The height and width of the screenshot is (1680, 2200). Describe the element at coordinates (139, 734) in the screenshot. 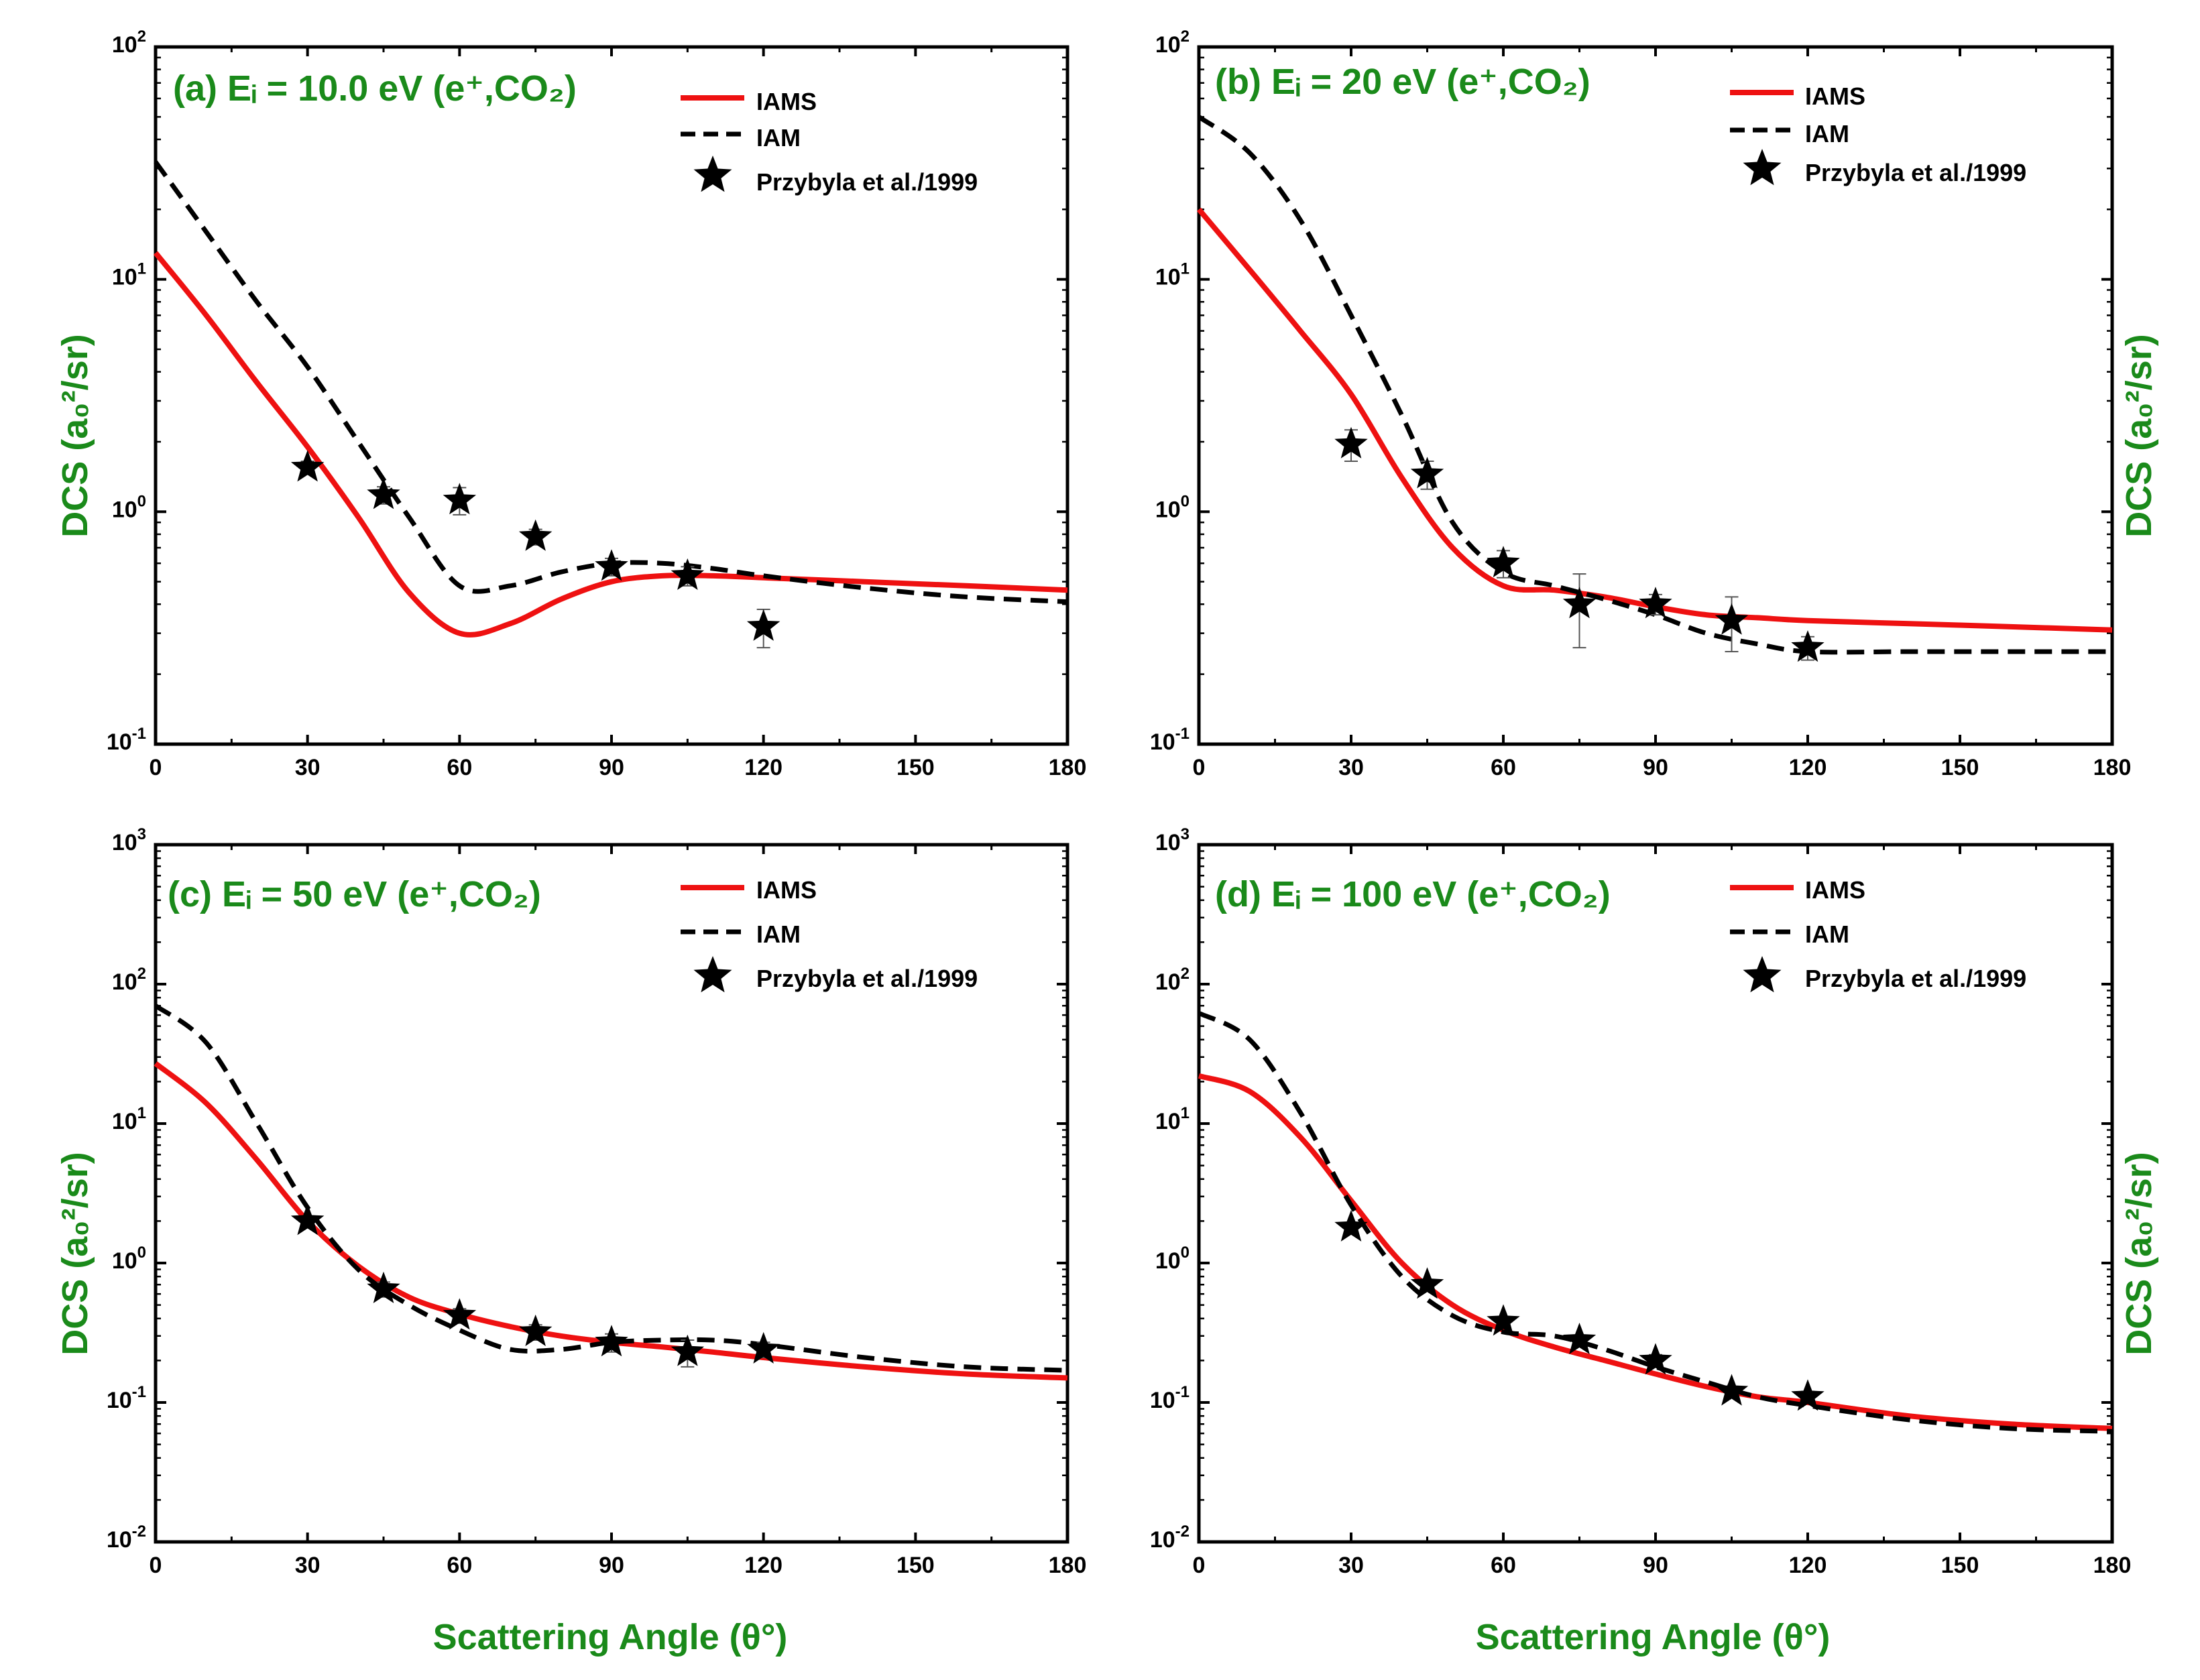

I see `y-tick-exponent: -1` at that location.